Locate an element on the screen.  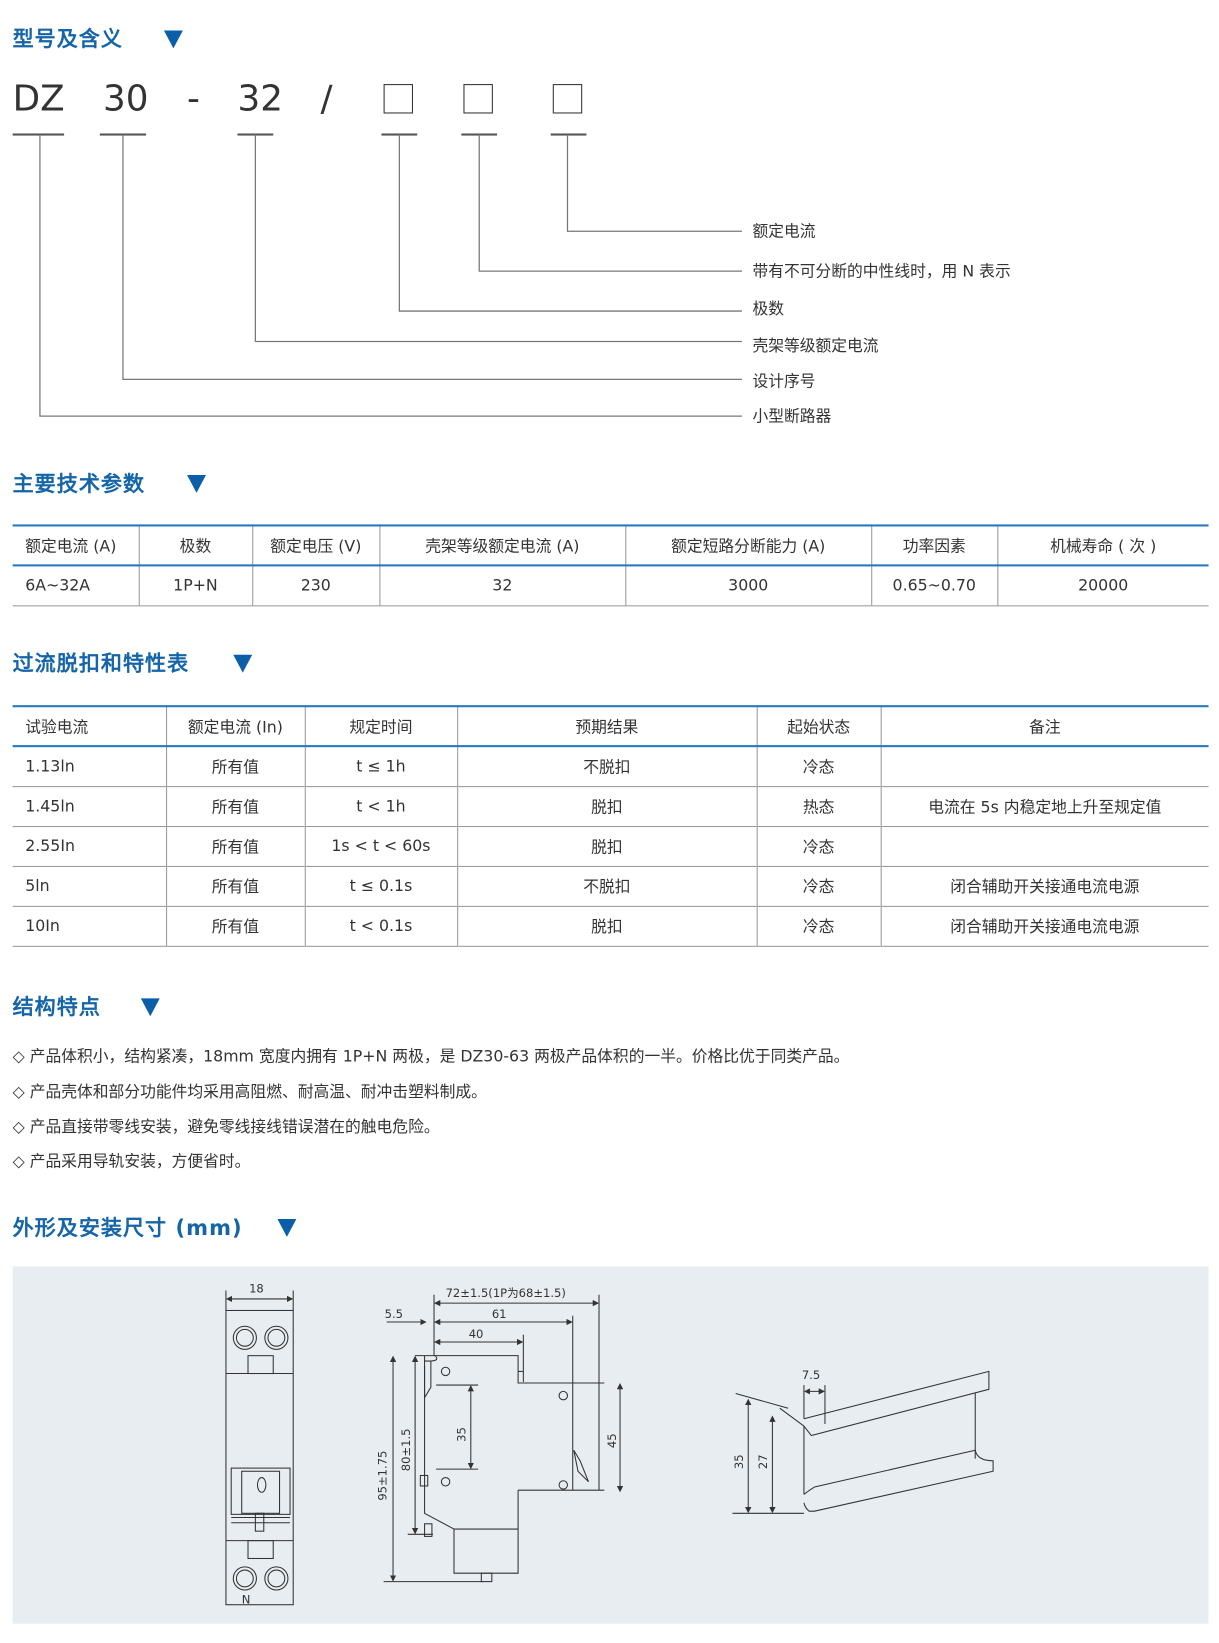
section-title-trip: 过流脱扣和特性表 is located at coordinates (132, 662).